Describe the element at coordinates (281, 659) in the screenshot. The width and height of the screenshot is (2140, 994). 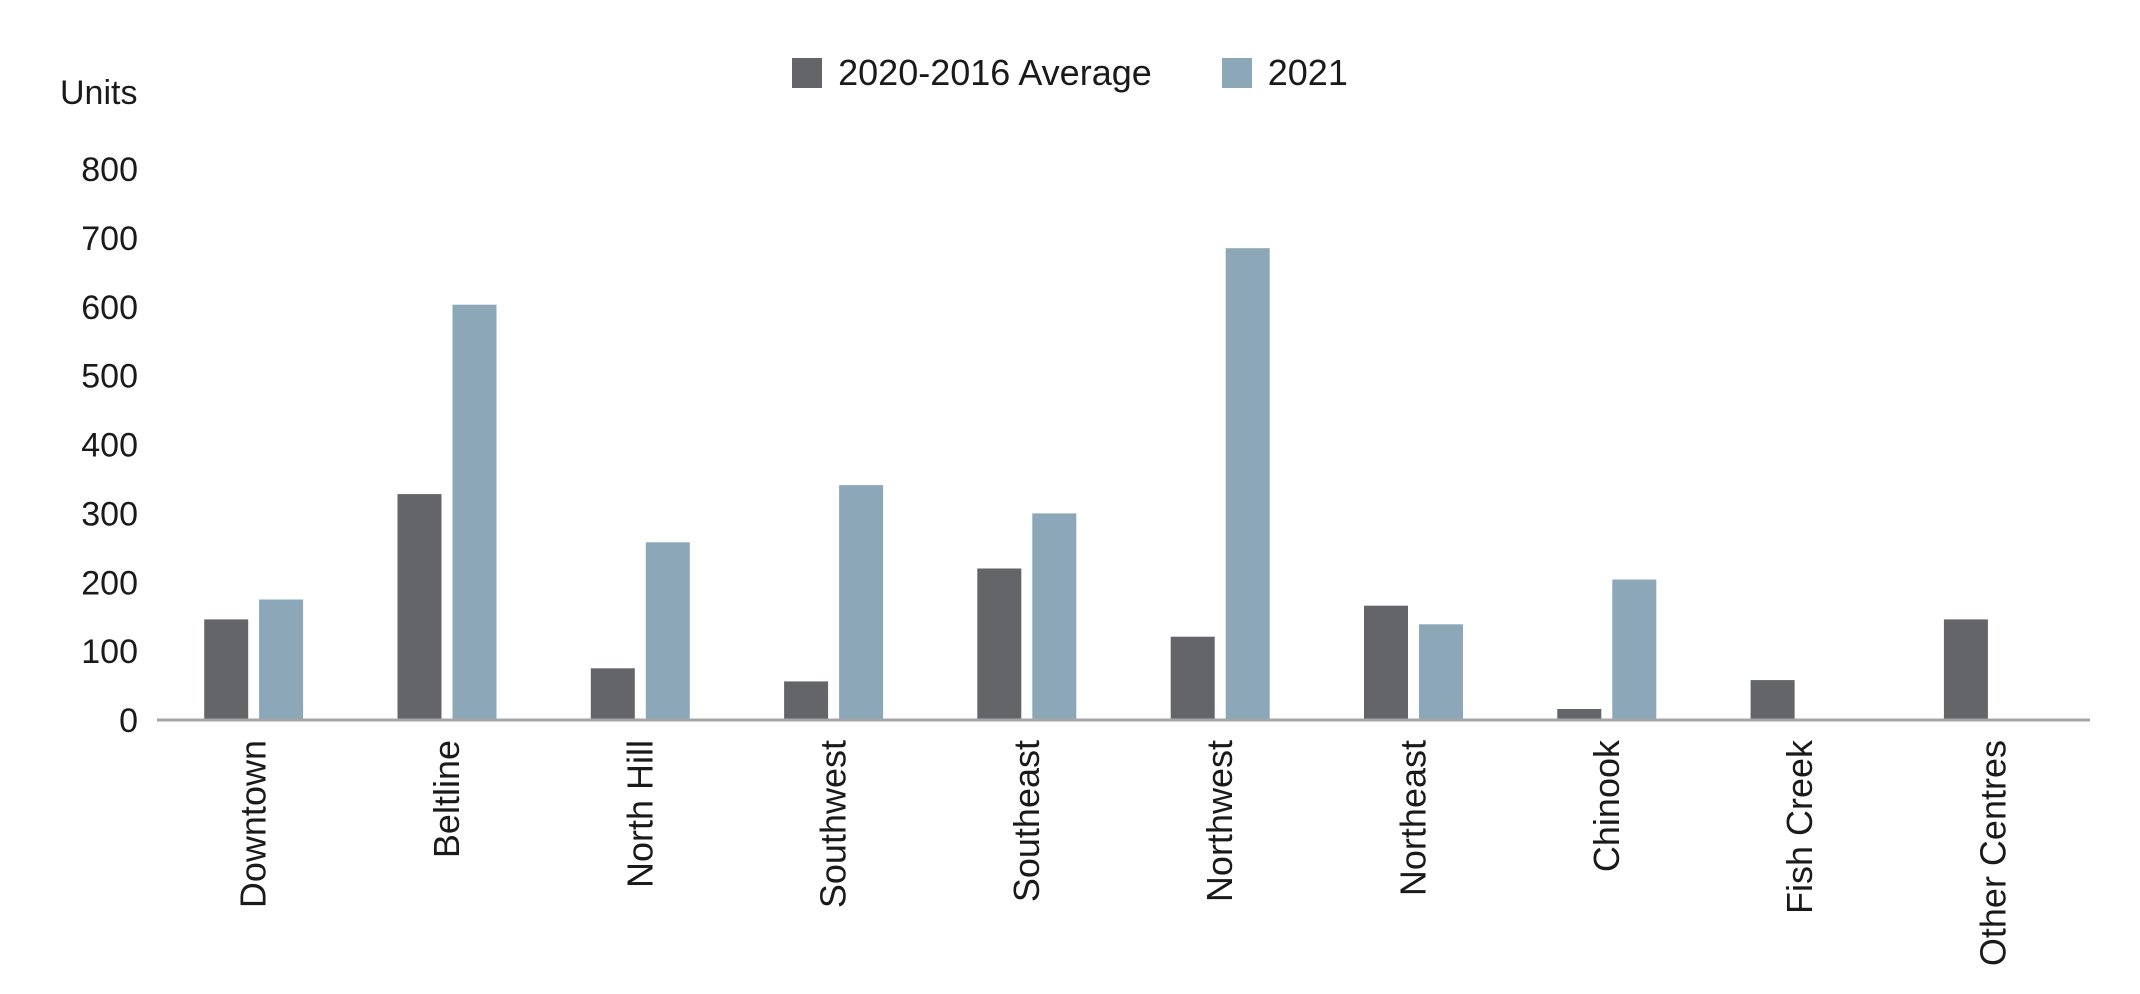
I see `bar-2021-downtown` at that location.